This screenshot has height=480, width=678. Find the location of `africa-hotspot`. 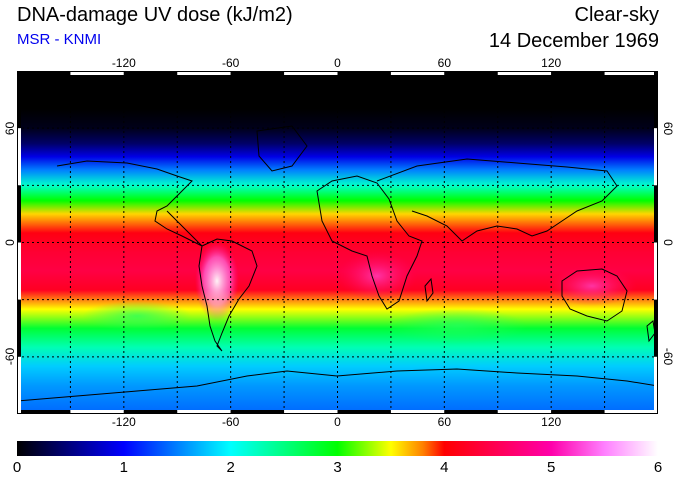

africa-hotspot is located at coordinates (377, 276).